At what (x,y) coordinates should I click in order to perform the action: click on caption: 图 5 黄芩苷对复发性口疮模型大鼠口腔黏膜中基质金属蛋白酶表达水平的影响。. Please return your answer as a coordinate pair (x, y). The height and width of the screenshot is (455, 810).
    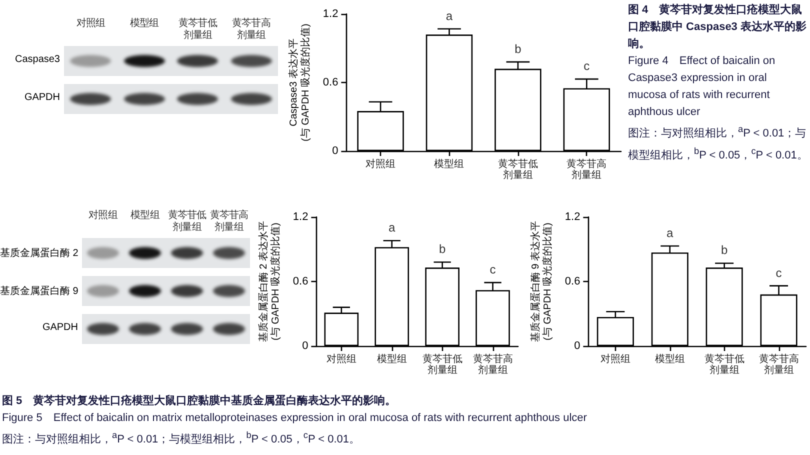
    Looking at the image, I should click on (200, 401).